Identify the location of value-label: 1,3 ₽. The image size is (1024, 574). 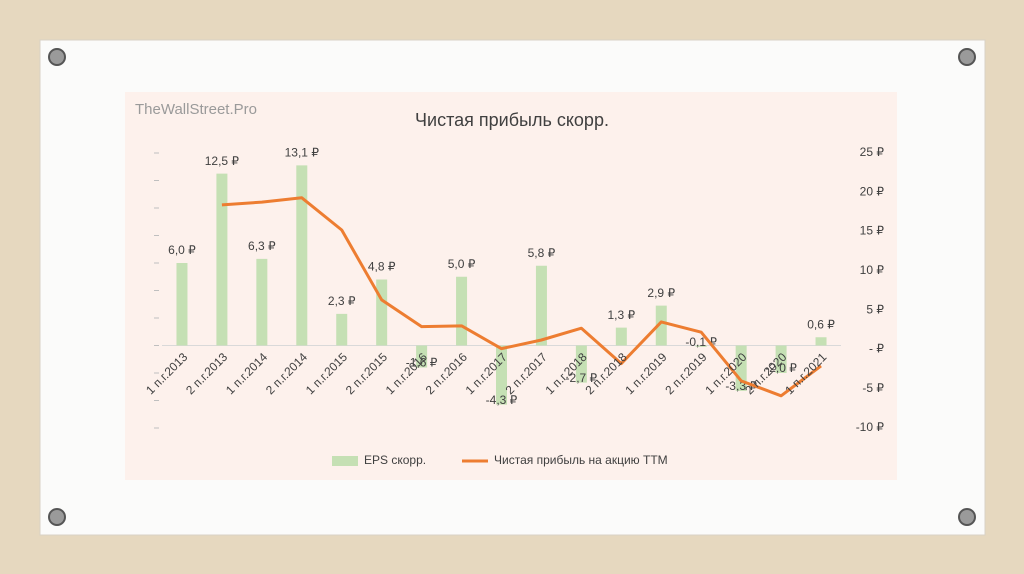
(621, 315).